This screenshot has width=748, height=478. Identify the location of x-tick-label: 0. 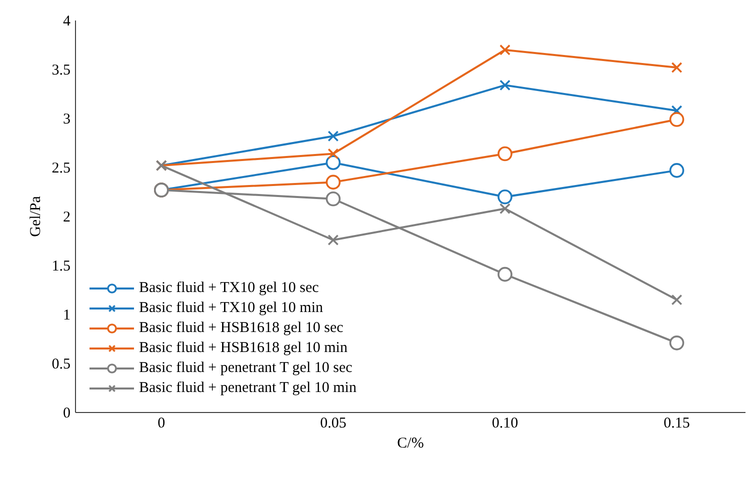
(162, 424).